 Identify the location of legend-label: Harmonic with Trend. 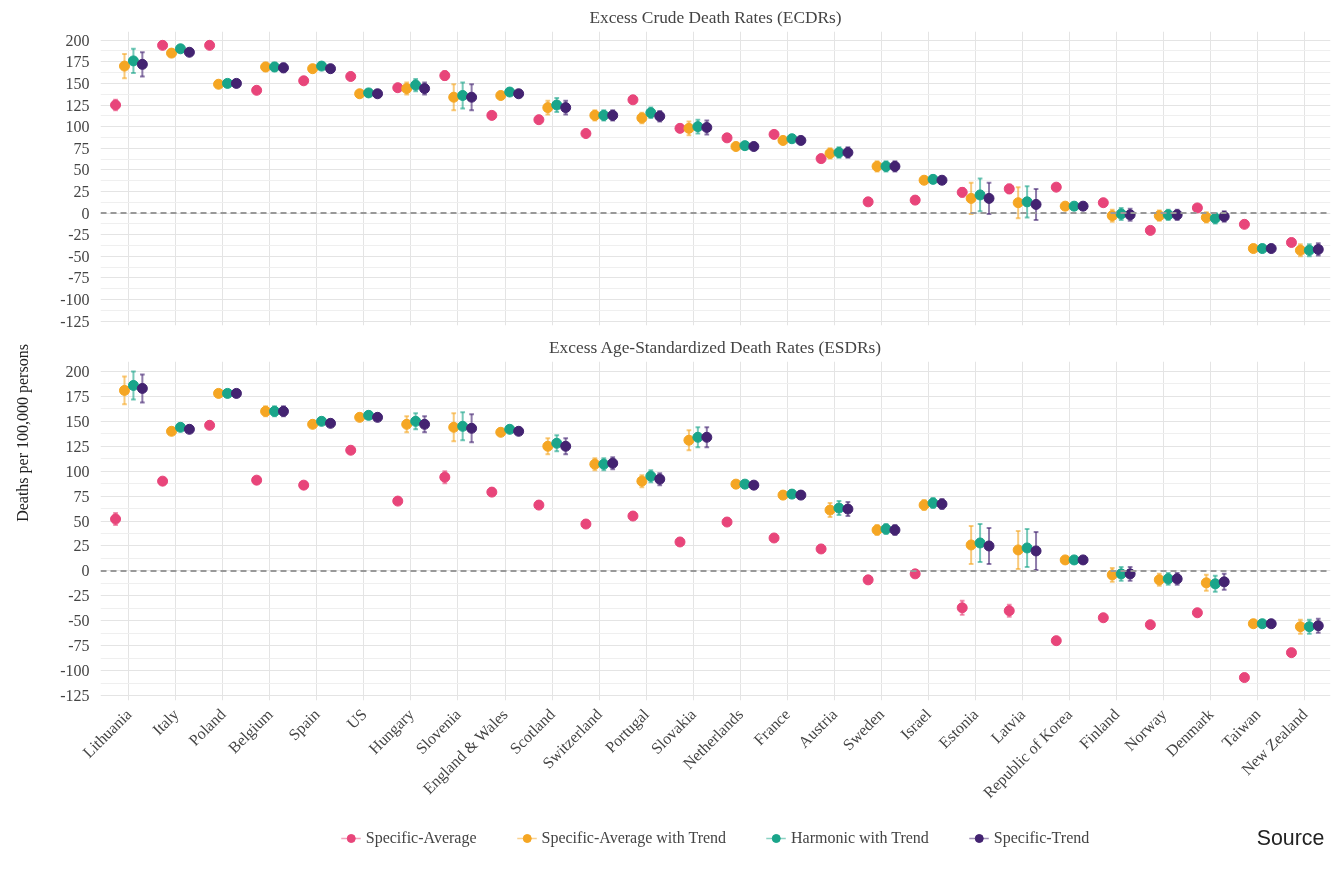
(860, 837).